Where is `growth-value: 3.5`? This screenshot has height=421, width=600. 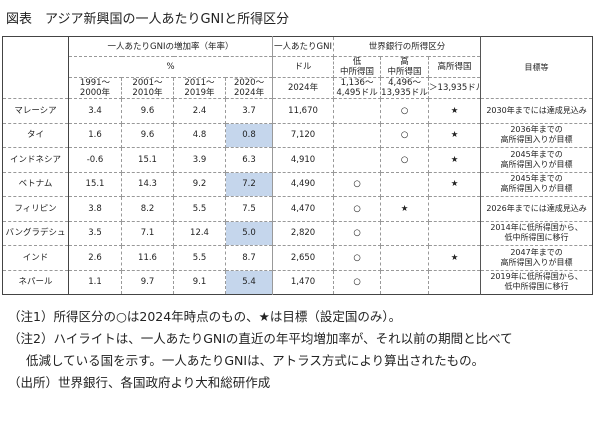
growth-value: 3.5 is located at coordinates (95, 233).